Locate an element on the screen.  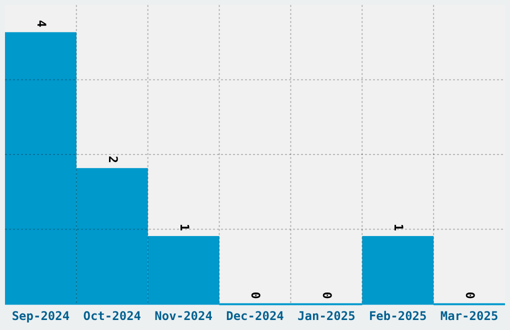
x-tick-label: Nov-2024 is located at coordinates (183, 316).